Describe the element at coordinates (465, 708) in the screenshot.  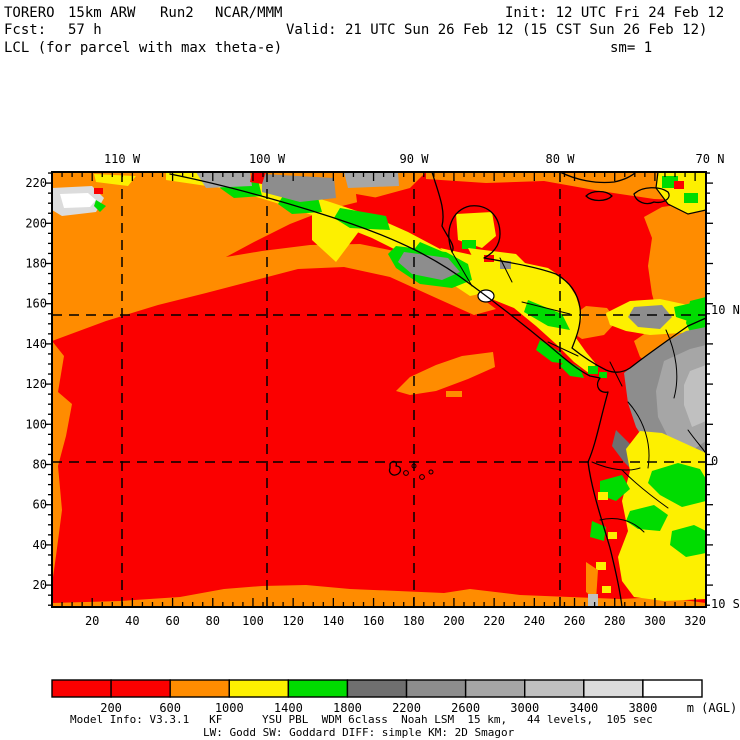
I see `colorbar-level-label: 2600` at that location.